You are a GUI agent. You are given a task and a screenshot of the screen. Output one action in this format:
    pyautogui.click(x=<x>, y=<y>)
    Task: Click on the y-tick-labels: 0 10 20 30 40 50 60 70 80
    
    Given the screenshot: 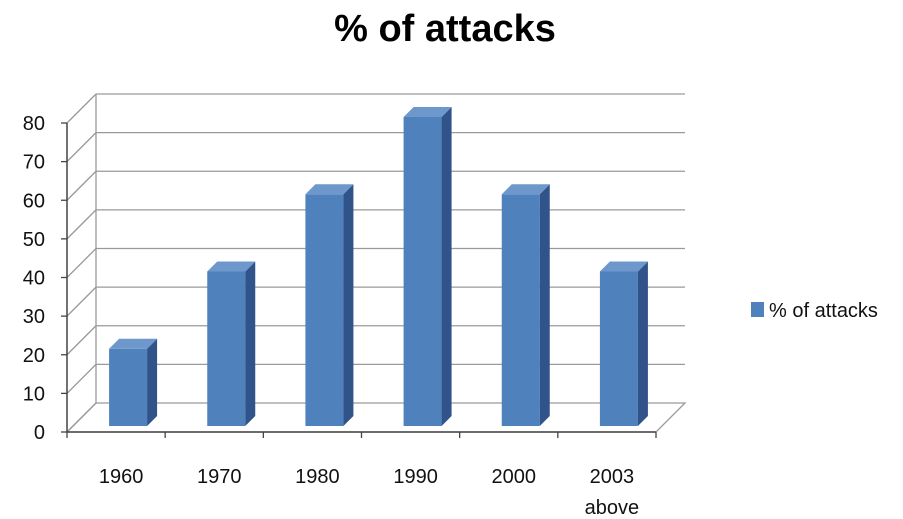 What is the action you would take?
    pyautogui.click(x=34, y=278)
    